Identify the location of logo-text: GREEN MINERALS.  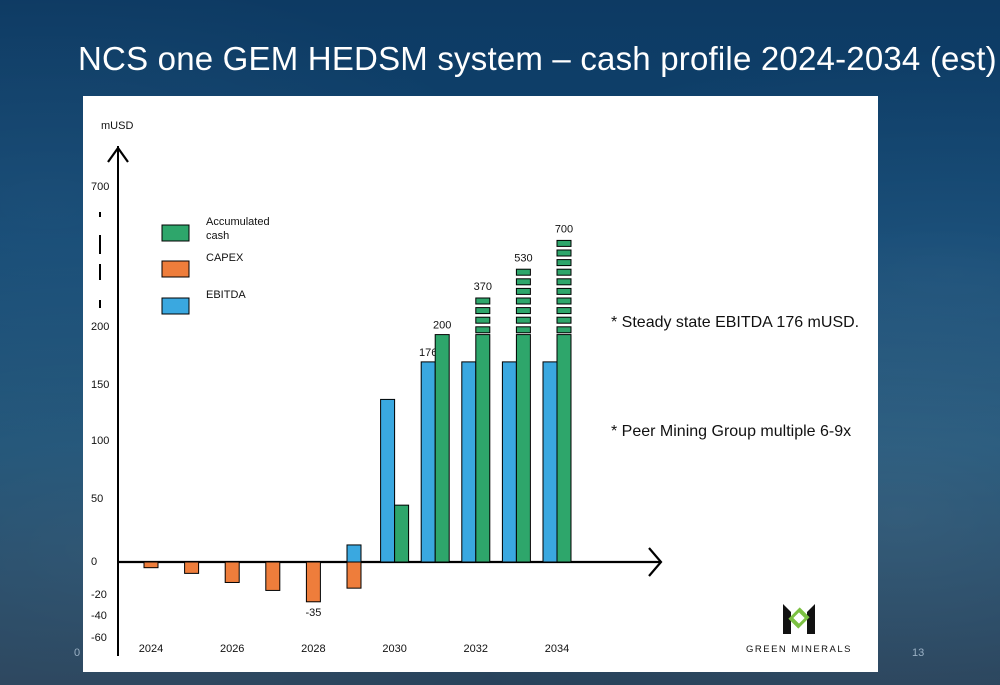
(799, 649).